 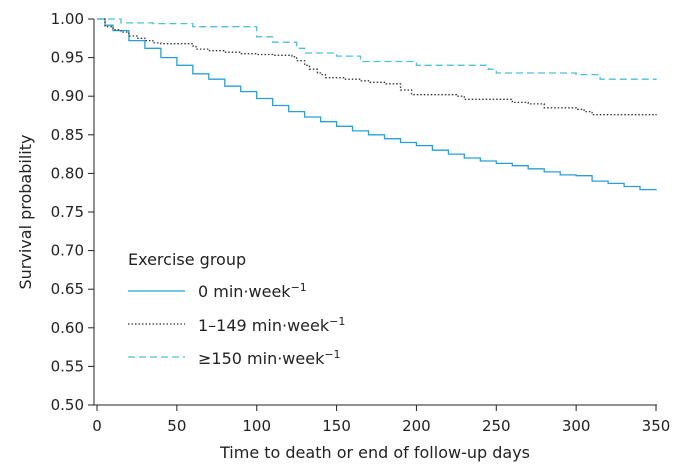 I want to click on x-tick-label: 200, so click(x=416, y=426).